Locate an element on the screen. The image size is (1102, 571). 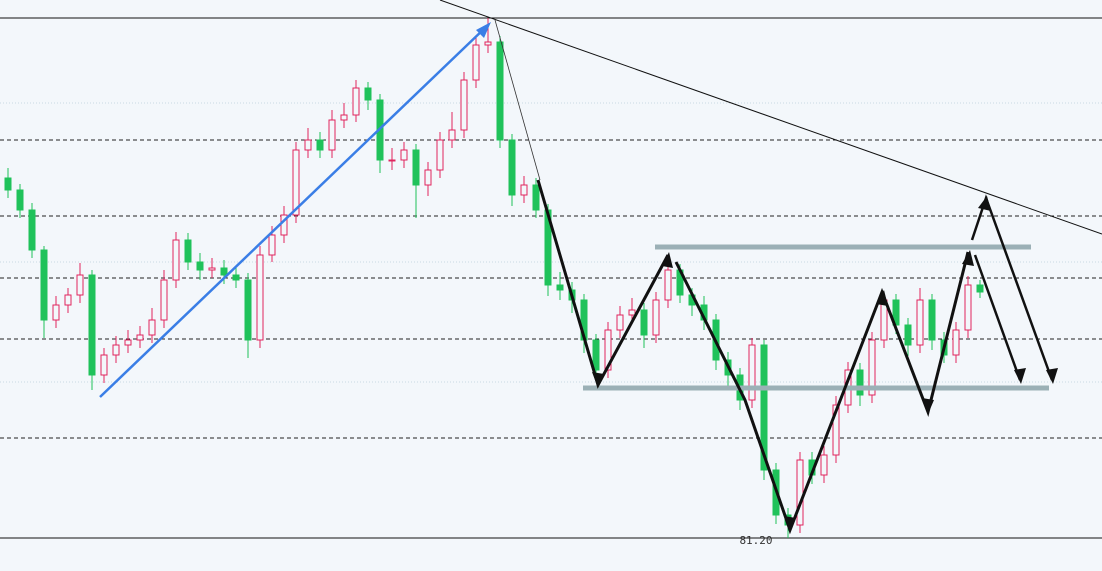
zigzag is located at coordinates (997, 317).